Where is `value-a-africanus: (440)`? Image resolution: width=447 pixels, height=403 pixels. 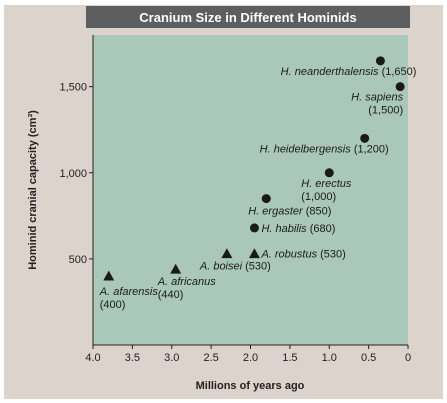
value-a-africanus: (440) is located at coordinates (171, 295).